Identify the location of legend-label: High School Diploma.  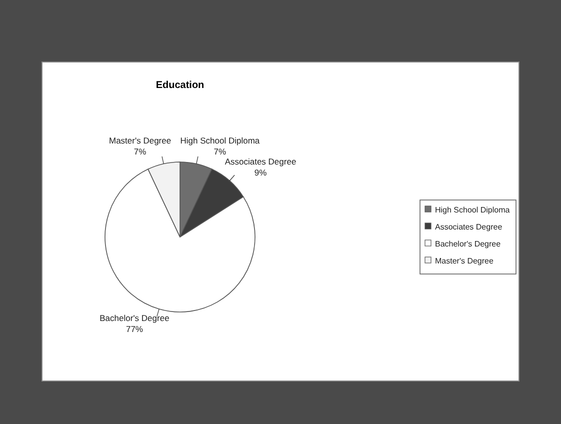
(472, 210).